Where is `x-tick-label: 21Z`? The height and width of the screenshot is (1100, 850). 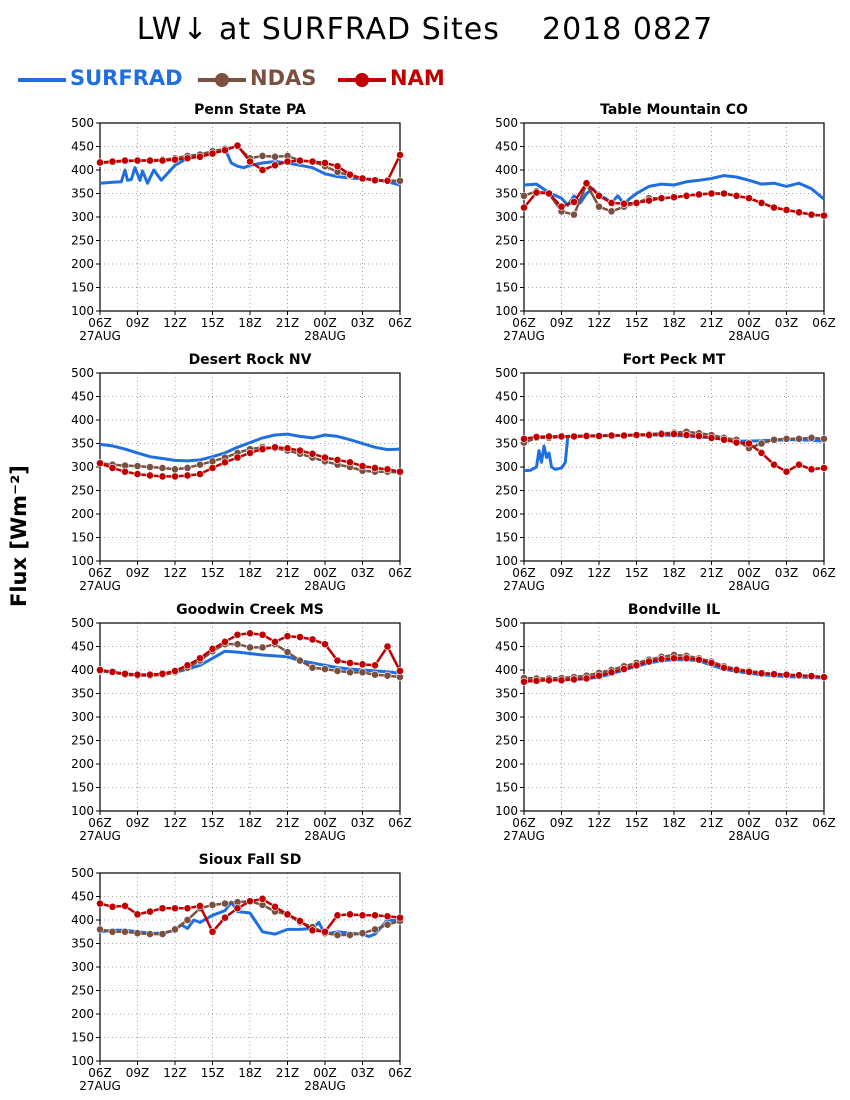
x-tick-label: 21Z is located at coordinates (288, 323).